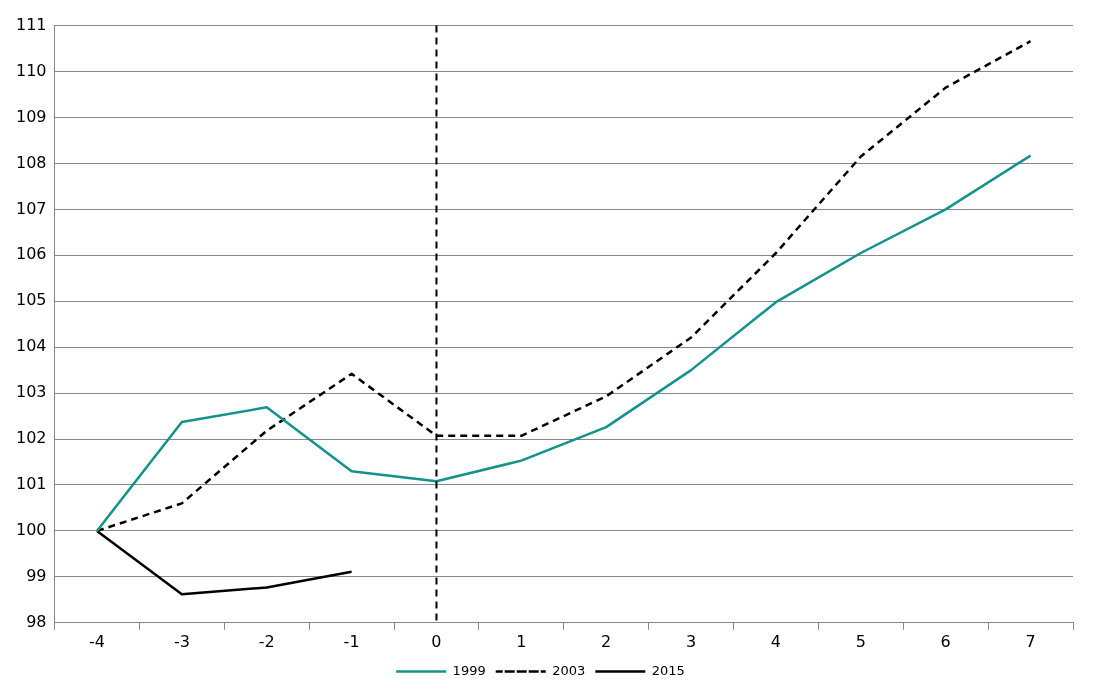 The width and height of the screenshot is (1101, 696). Describe the element at coordinates (97, 641) in the screenshot. I see `x-tick-label: -4` at that location.